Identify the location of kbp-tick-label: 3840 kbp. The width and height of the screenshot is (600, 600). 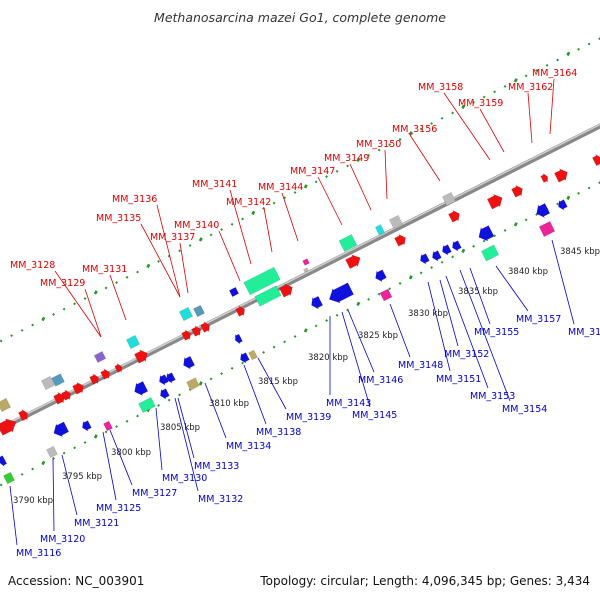
(528, 272).